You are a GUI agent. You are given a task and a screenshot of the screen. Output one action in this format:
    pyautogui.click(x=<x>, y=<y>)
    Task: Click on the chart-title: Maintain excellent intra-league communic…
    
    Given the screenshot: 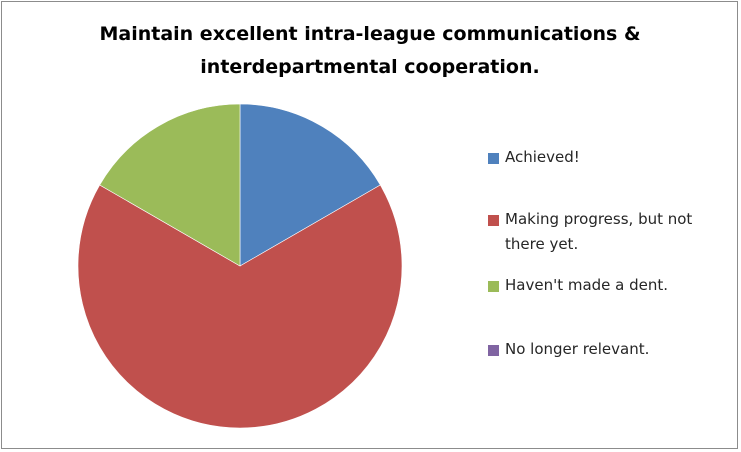 What is the action you would take?
    pyautogui.click(x=370, y=51)
    